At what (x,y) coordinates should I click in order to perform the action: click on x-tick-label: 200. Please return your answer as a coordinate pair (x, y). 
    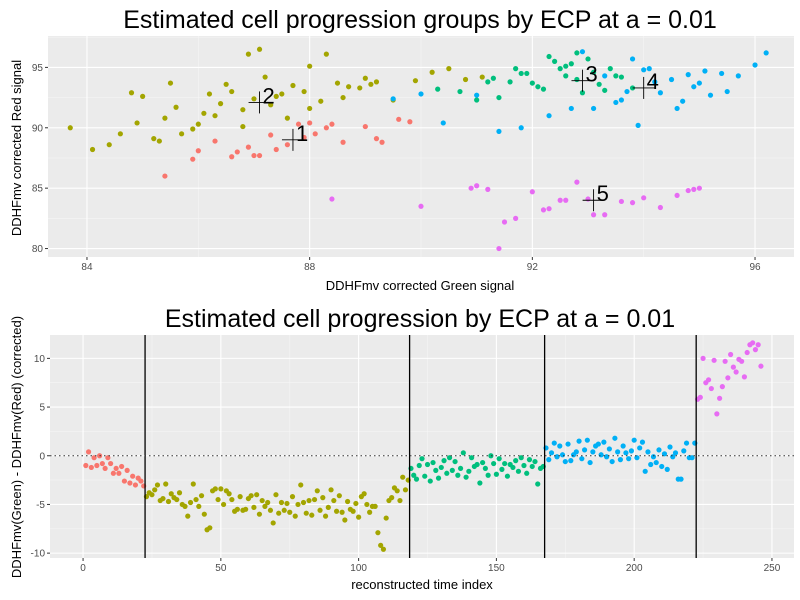
    Looking at the image, I should click on (634, 568).